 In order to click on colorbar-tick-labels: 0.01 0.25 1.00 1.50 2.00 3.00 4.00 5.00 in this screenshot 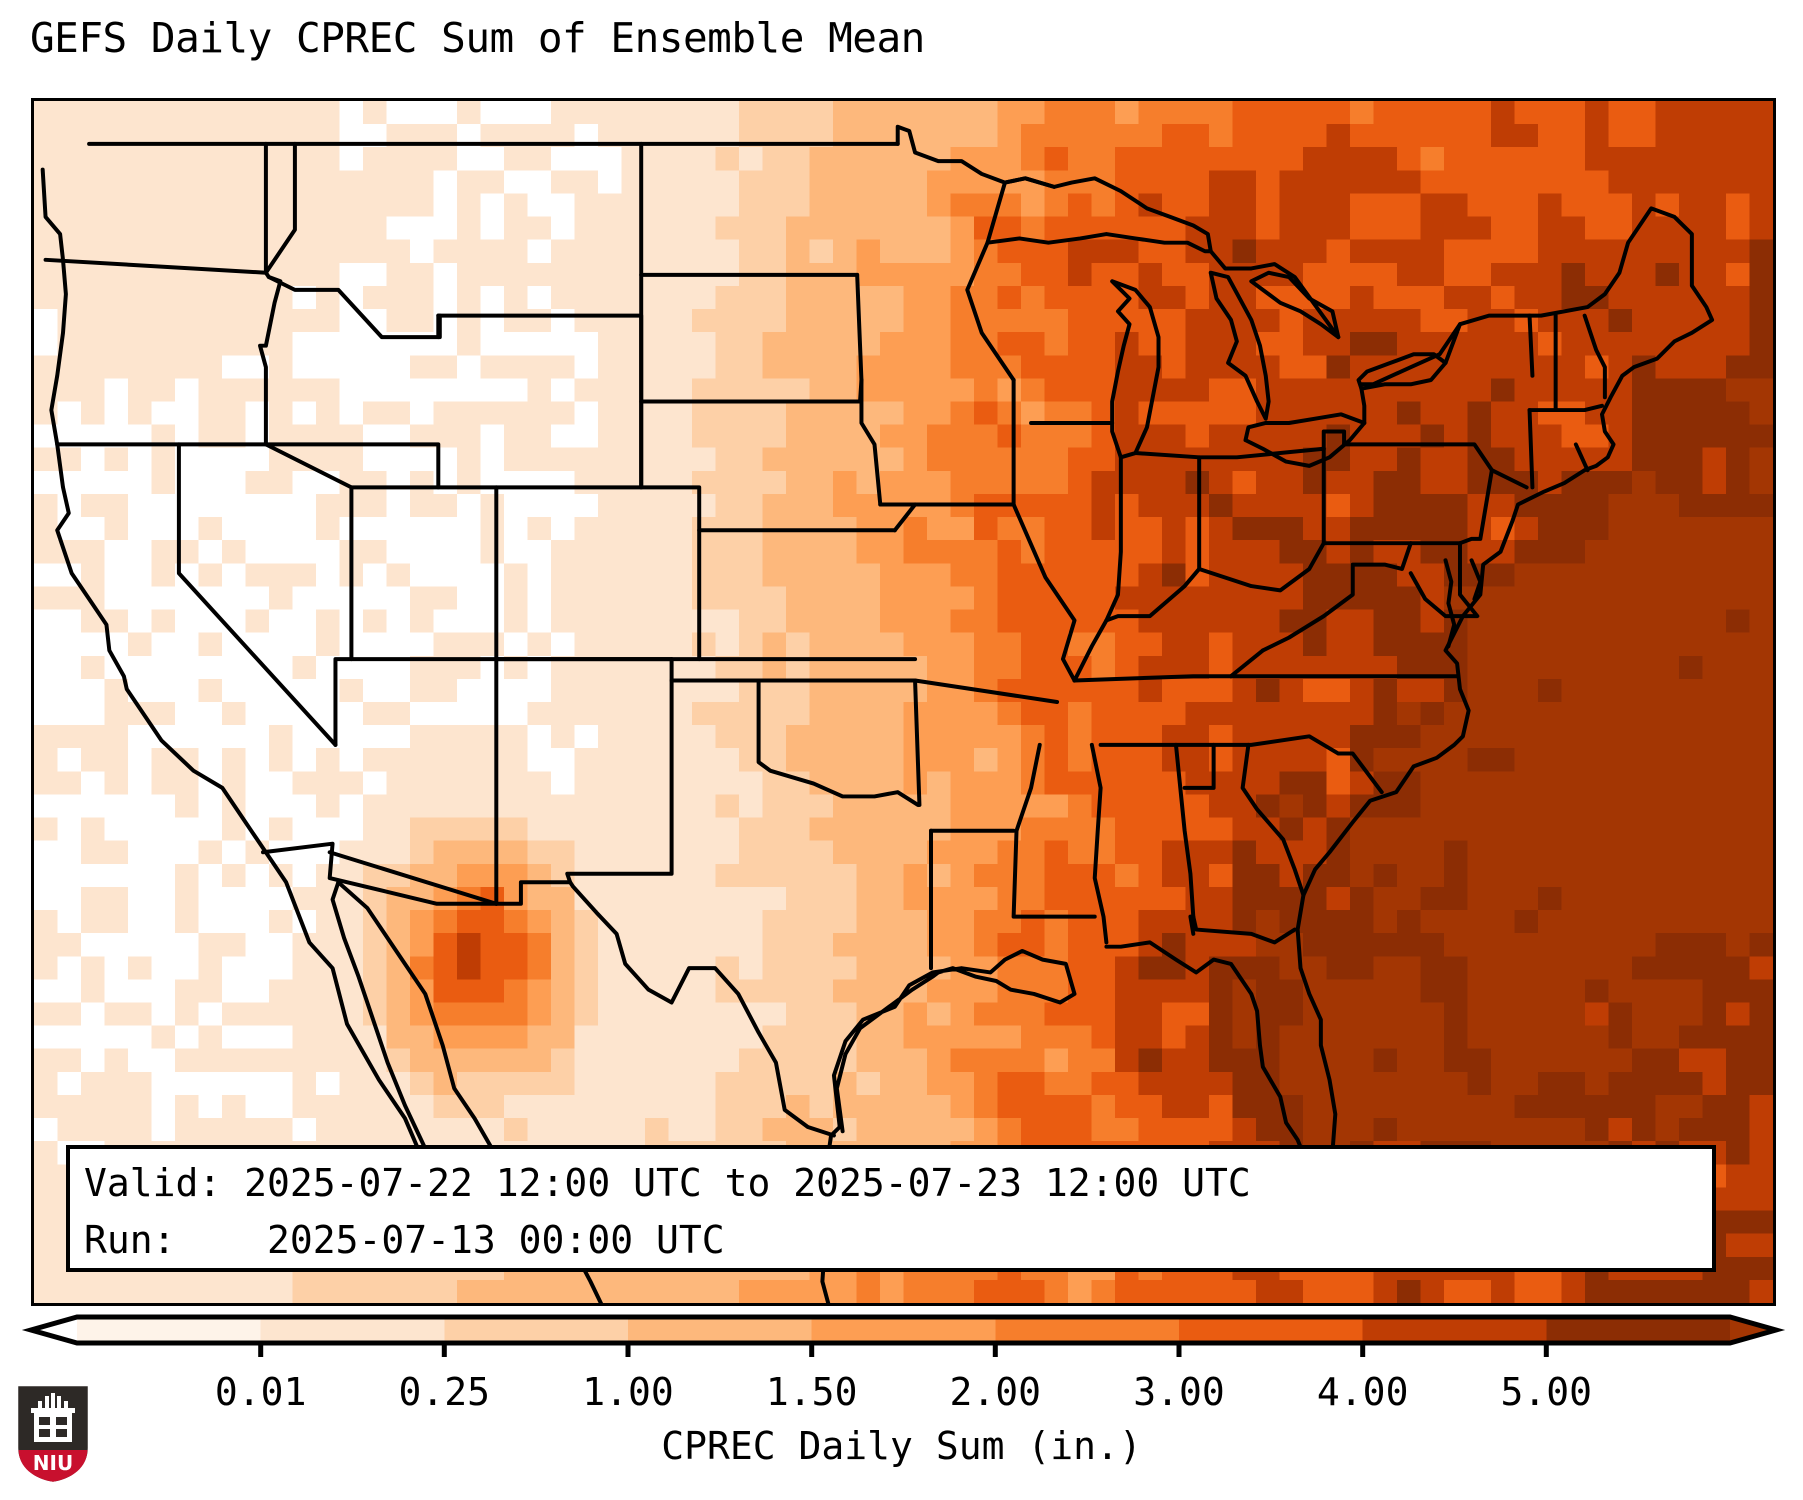, I will do `click(901, 1394)`.